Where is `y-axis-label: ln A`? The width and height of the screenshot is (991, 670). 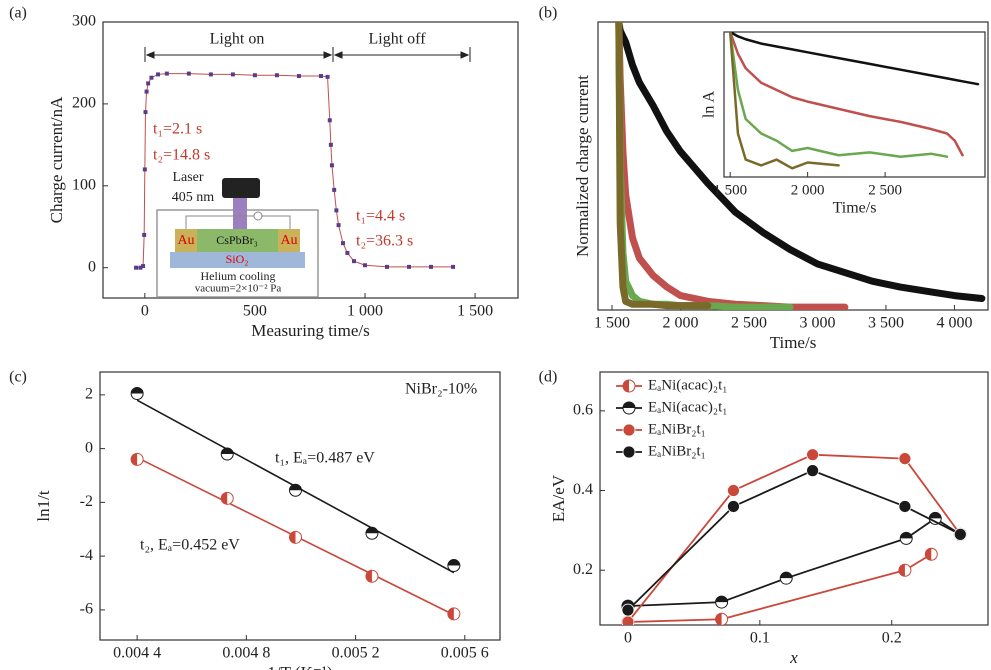 y-axis-label: ln A is located at coordinates (709, 105).